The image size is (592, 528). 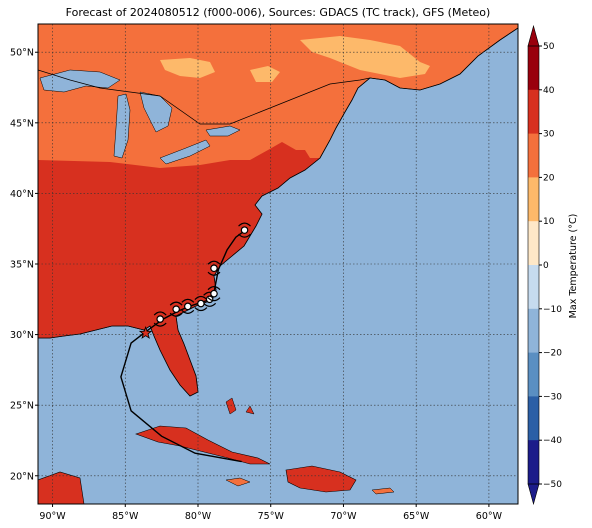 I want to click on colorbar-tick-label: 20, so click(x=549, y=178).